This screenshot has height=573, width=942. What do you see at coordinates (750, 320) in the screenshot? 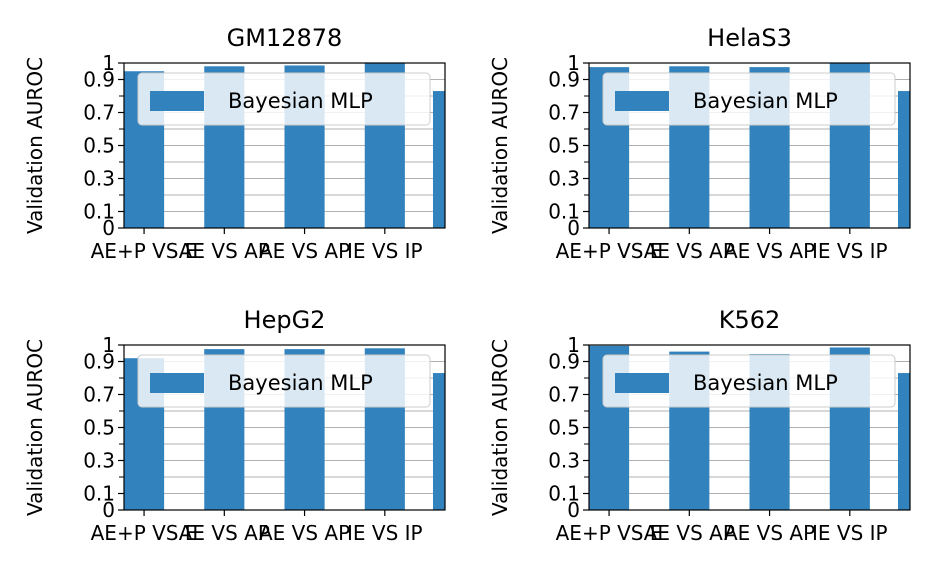
I see `subplot-title: K562` at bounding box center [750, 320].